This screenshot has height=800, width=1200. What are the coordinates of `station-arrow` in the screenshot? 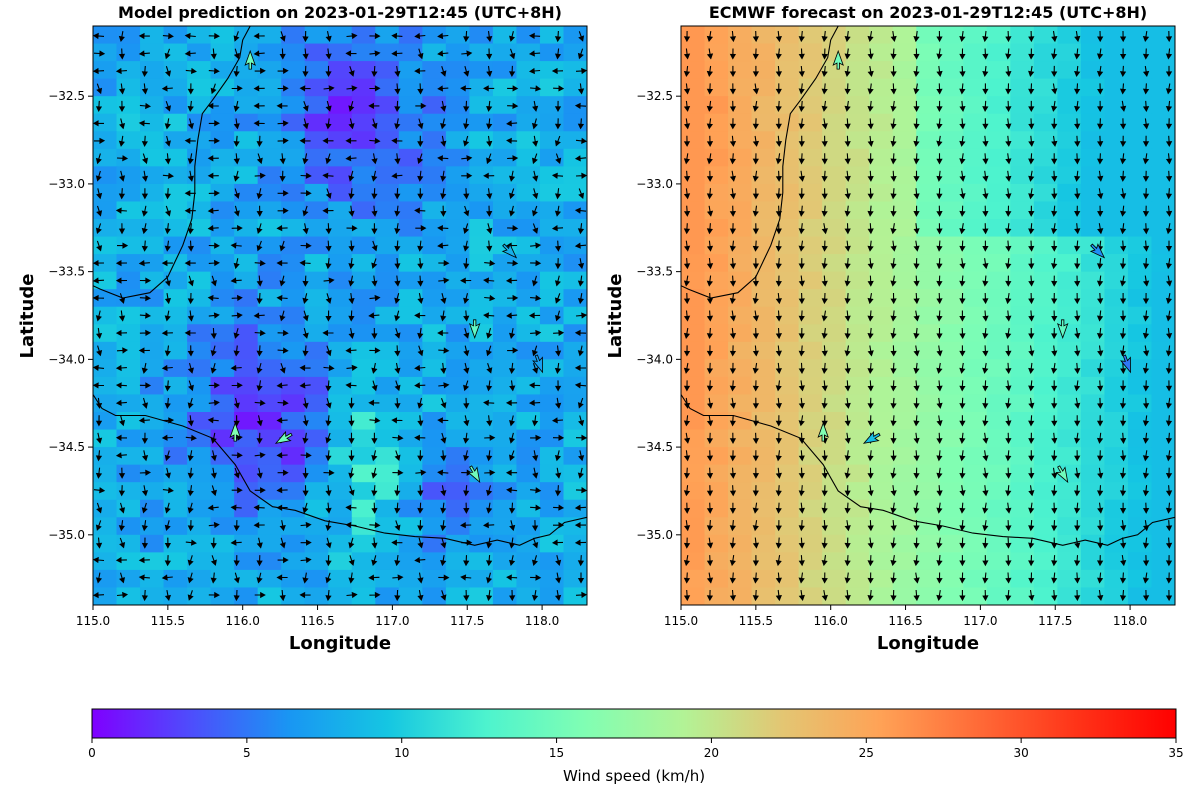 It's located at (509, 251).